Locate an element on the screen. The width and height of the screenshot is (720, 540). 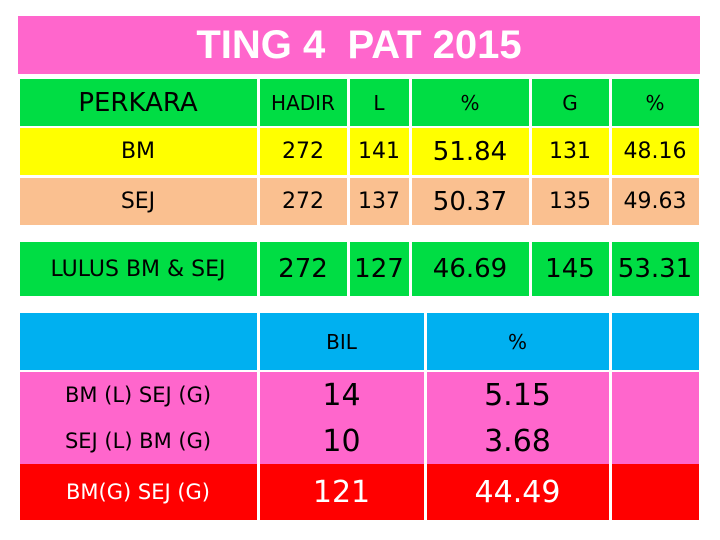
header-cell: G is located at coordinates (570, 102).